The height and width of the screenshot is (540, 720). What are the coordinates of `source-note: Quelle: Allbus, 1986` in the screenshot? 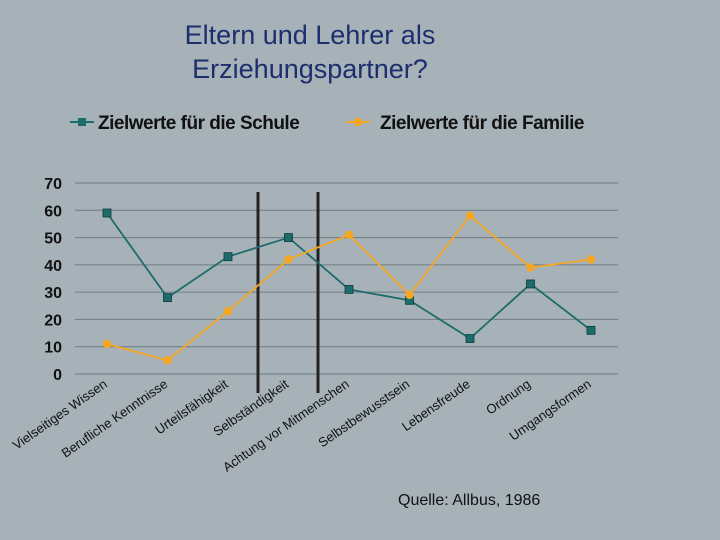 It's located at (469, 500).